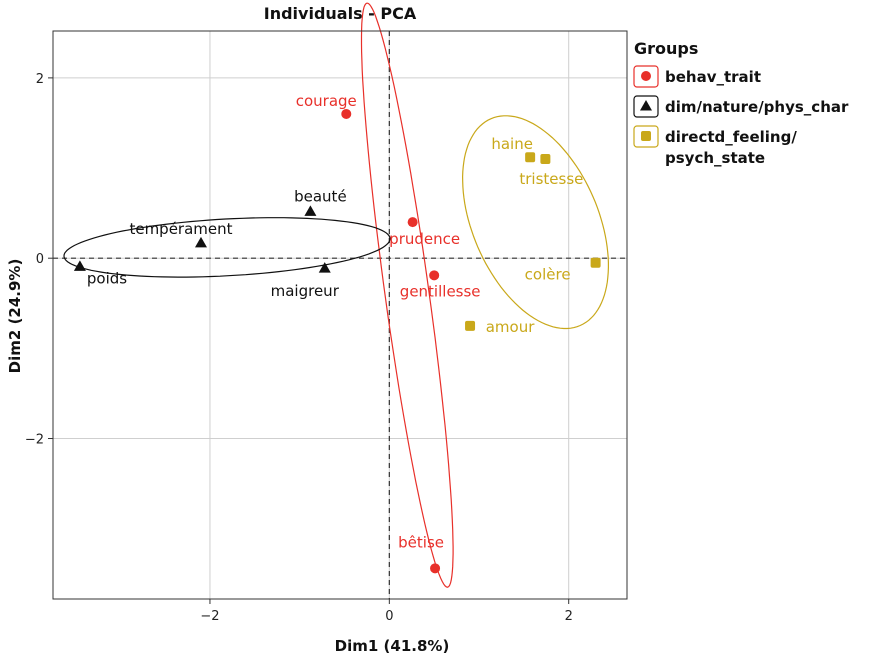 This screenshot has width=875, height=659. What do you see at coordinates (424, 239) in the screenshot?
I see `point-label-prudence: prudence` at bounding box center [424, 239].